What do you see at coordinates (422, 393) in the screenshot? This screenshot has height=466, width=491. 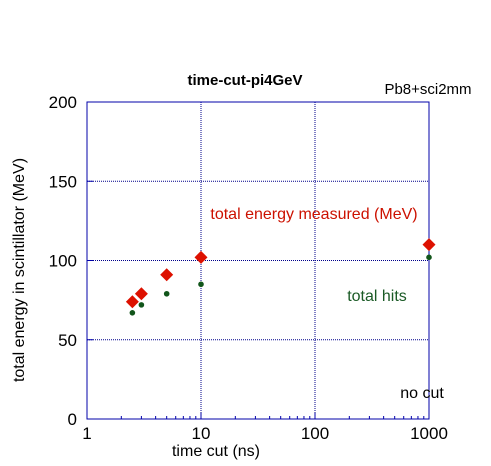 I see `no-cut-annotation: no cut` at bounding box center [422, 393].